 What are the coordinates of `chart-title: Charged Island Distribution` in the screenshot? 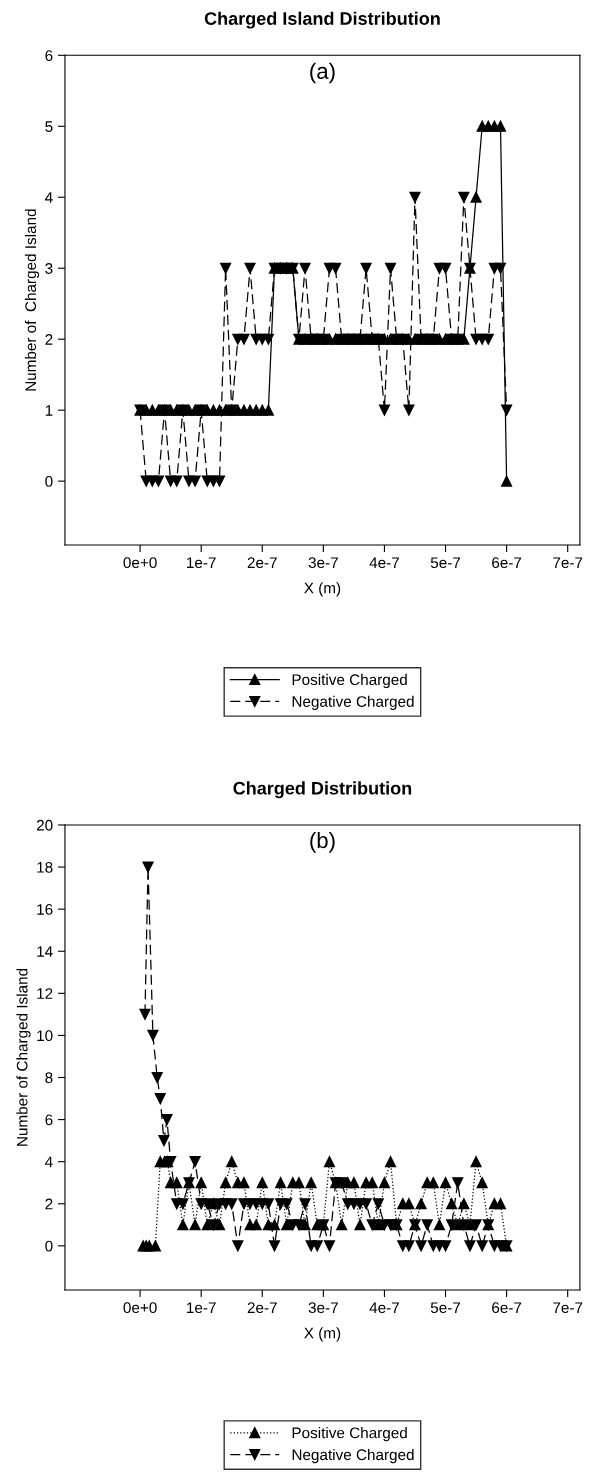 It's located at (322, 20).